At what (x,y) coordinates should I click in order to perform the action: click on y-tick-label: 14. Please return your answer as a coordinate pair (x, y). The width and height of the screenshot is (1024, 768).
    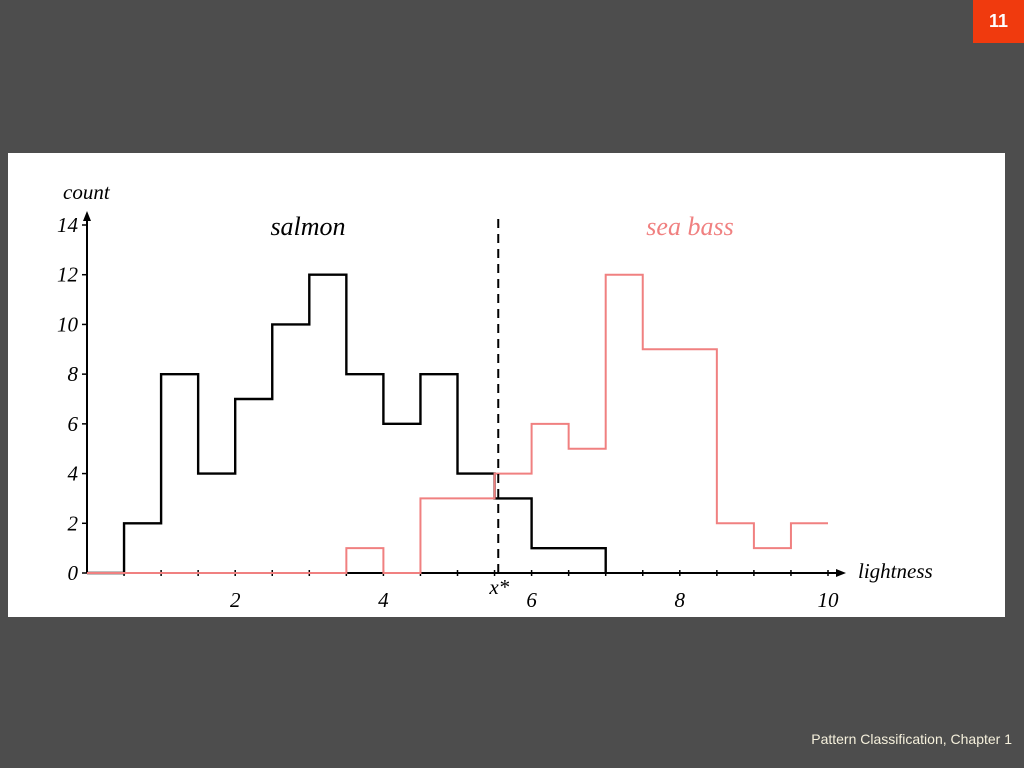
    Looking at the image, I should click on (68, 225).